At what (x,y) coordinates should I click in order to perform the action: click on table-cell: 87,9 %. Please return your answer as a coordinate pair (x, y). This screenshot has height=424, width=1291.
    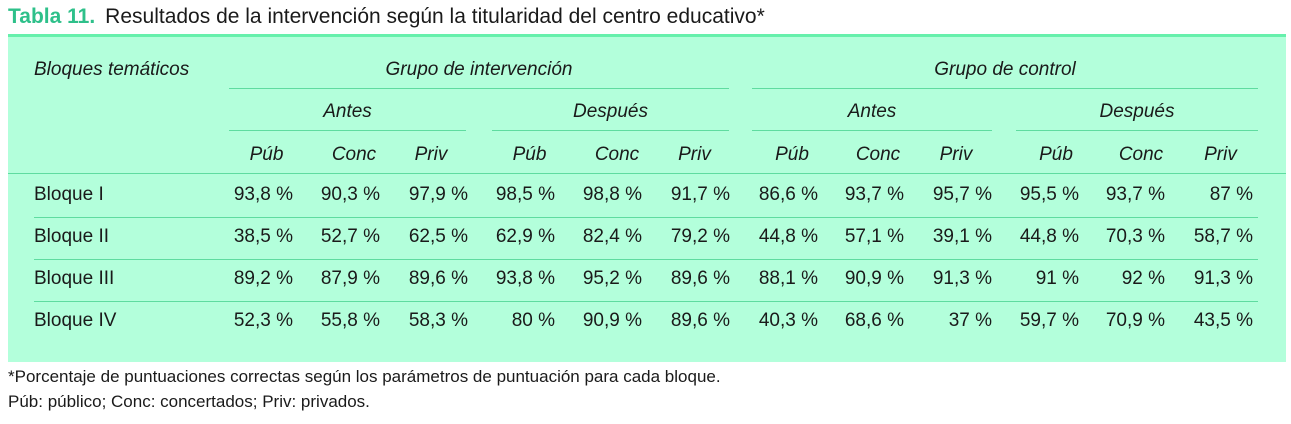
    Looking at the image, I should click on (350, 278).